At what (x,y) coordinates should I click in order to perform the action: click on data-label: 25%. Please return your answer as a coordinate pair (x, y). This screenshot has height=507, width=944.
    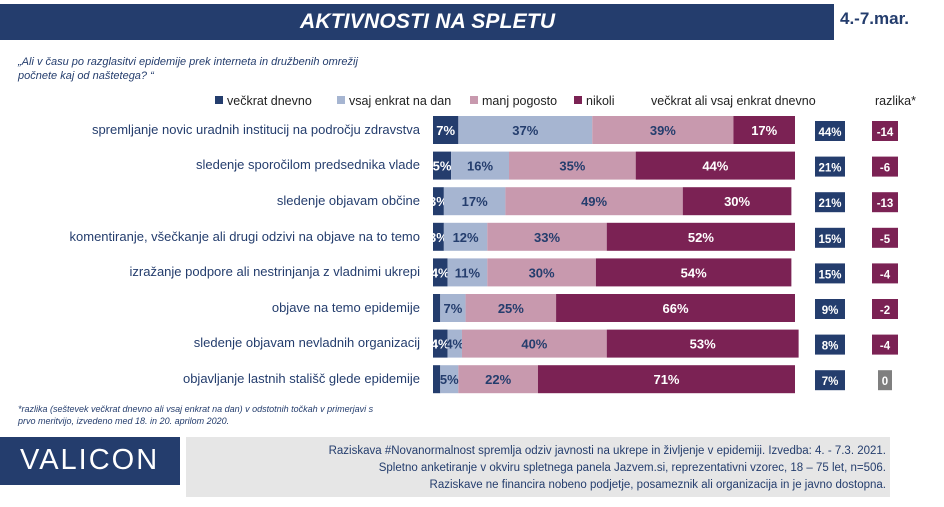
    Looking at the image, I should click on (511, 308).